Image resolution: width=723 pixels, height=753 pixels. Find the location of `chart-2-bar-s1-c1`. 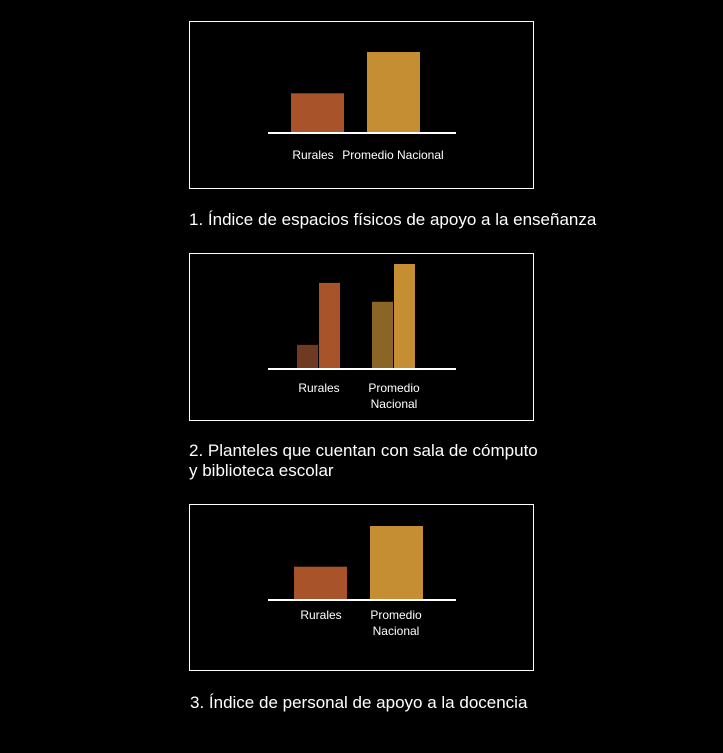

chart-2-bar-s1-c1 is located at coordinates (404, 316).